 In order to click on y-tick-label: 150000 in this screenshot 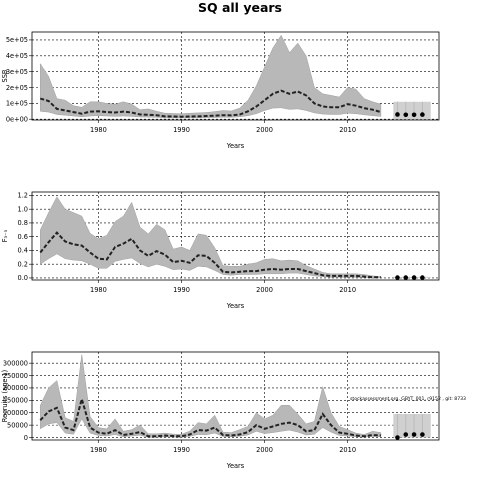, I will do `click(15, 401)`.